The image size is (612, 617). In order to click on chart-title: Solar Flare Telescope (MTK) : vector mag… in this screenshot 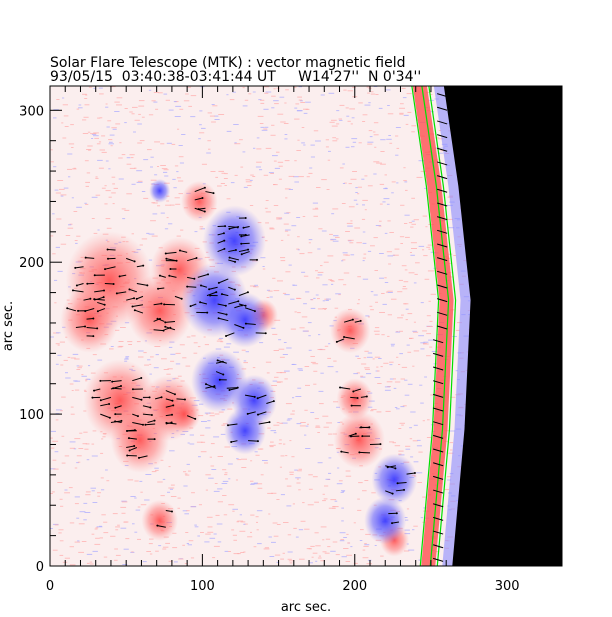, I will do `click(228, 63)`.